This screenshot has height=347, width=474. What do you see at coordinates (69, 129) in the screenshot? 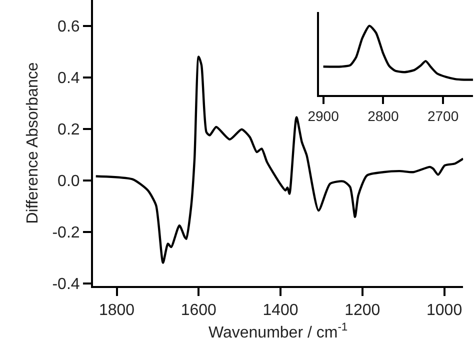
I see `y-tick-label: 0.2` at bounding box center [69, 129].